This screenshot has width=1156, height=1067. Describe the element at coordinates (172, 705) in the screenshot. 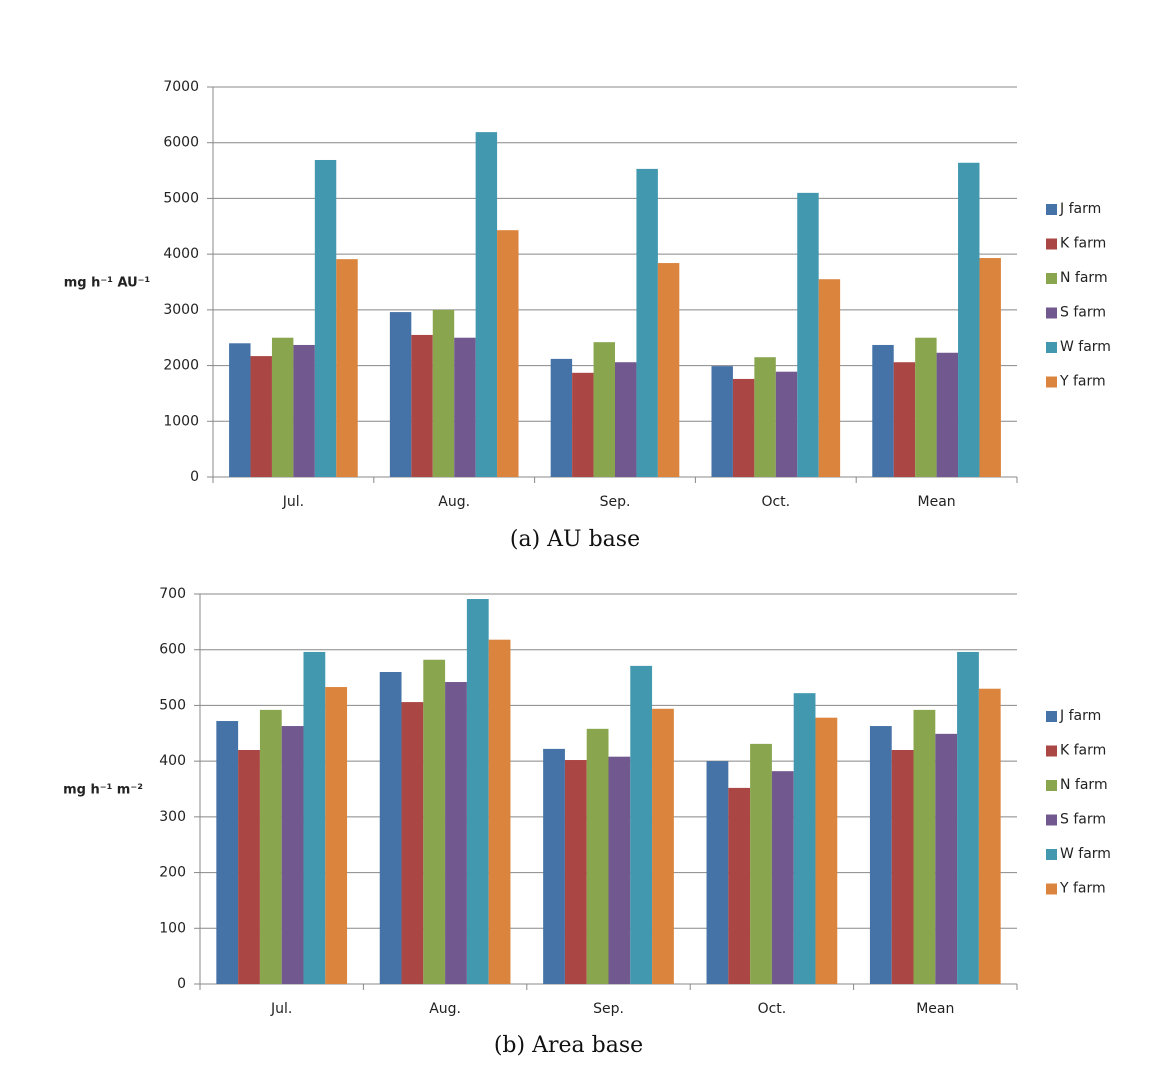

I see `y-tick-label: 500` at that location.